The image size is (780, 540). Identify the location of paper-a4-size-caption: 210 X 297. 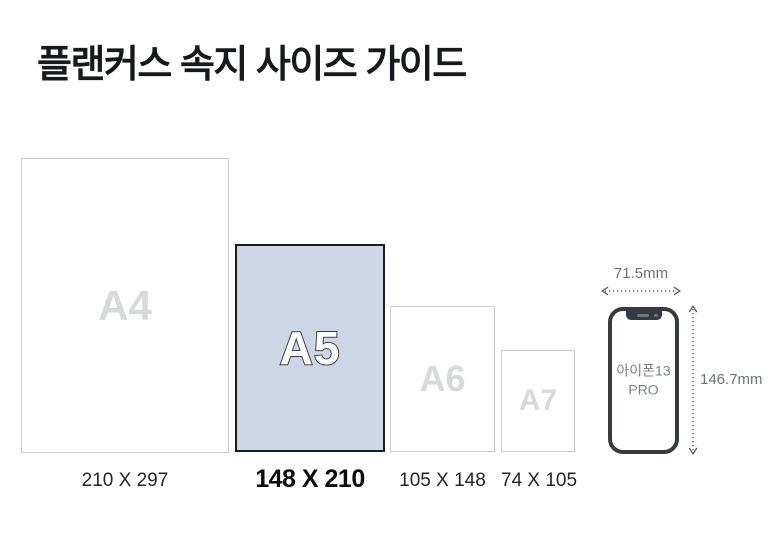
(125, 480).